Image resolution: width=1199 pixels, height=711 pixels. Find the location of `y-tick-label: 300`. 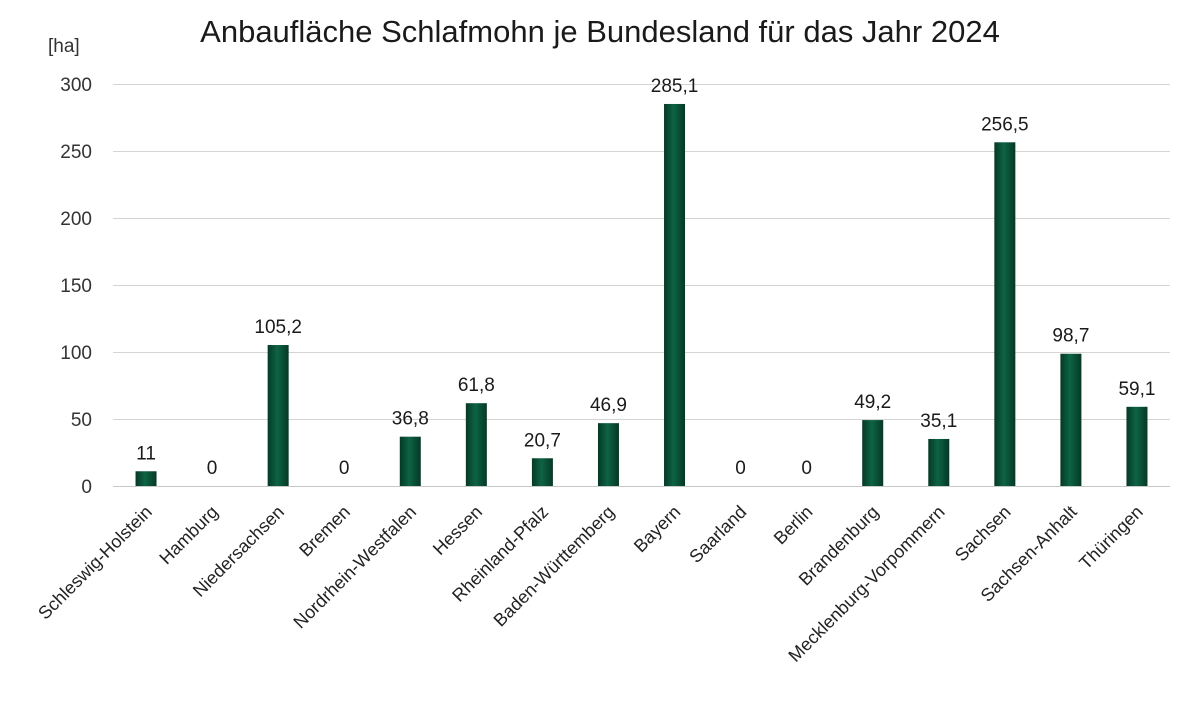

y-tick-label: 300 is located at coordinates (76, 85).